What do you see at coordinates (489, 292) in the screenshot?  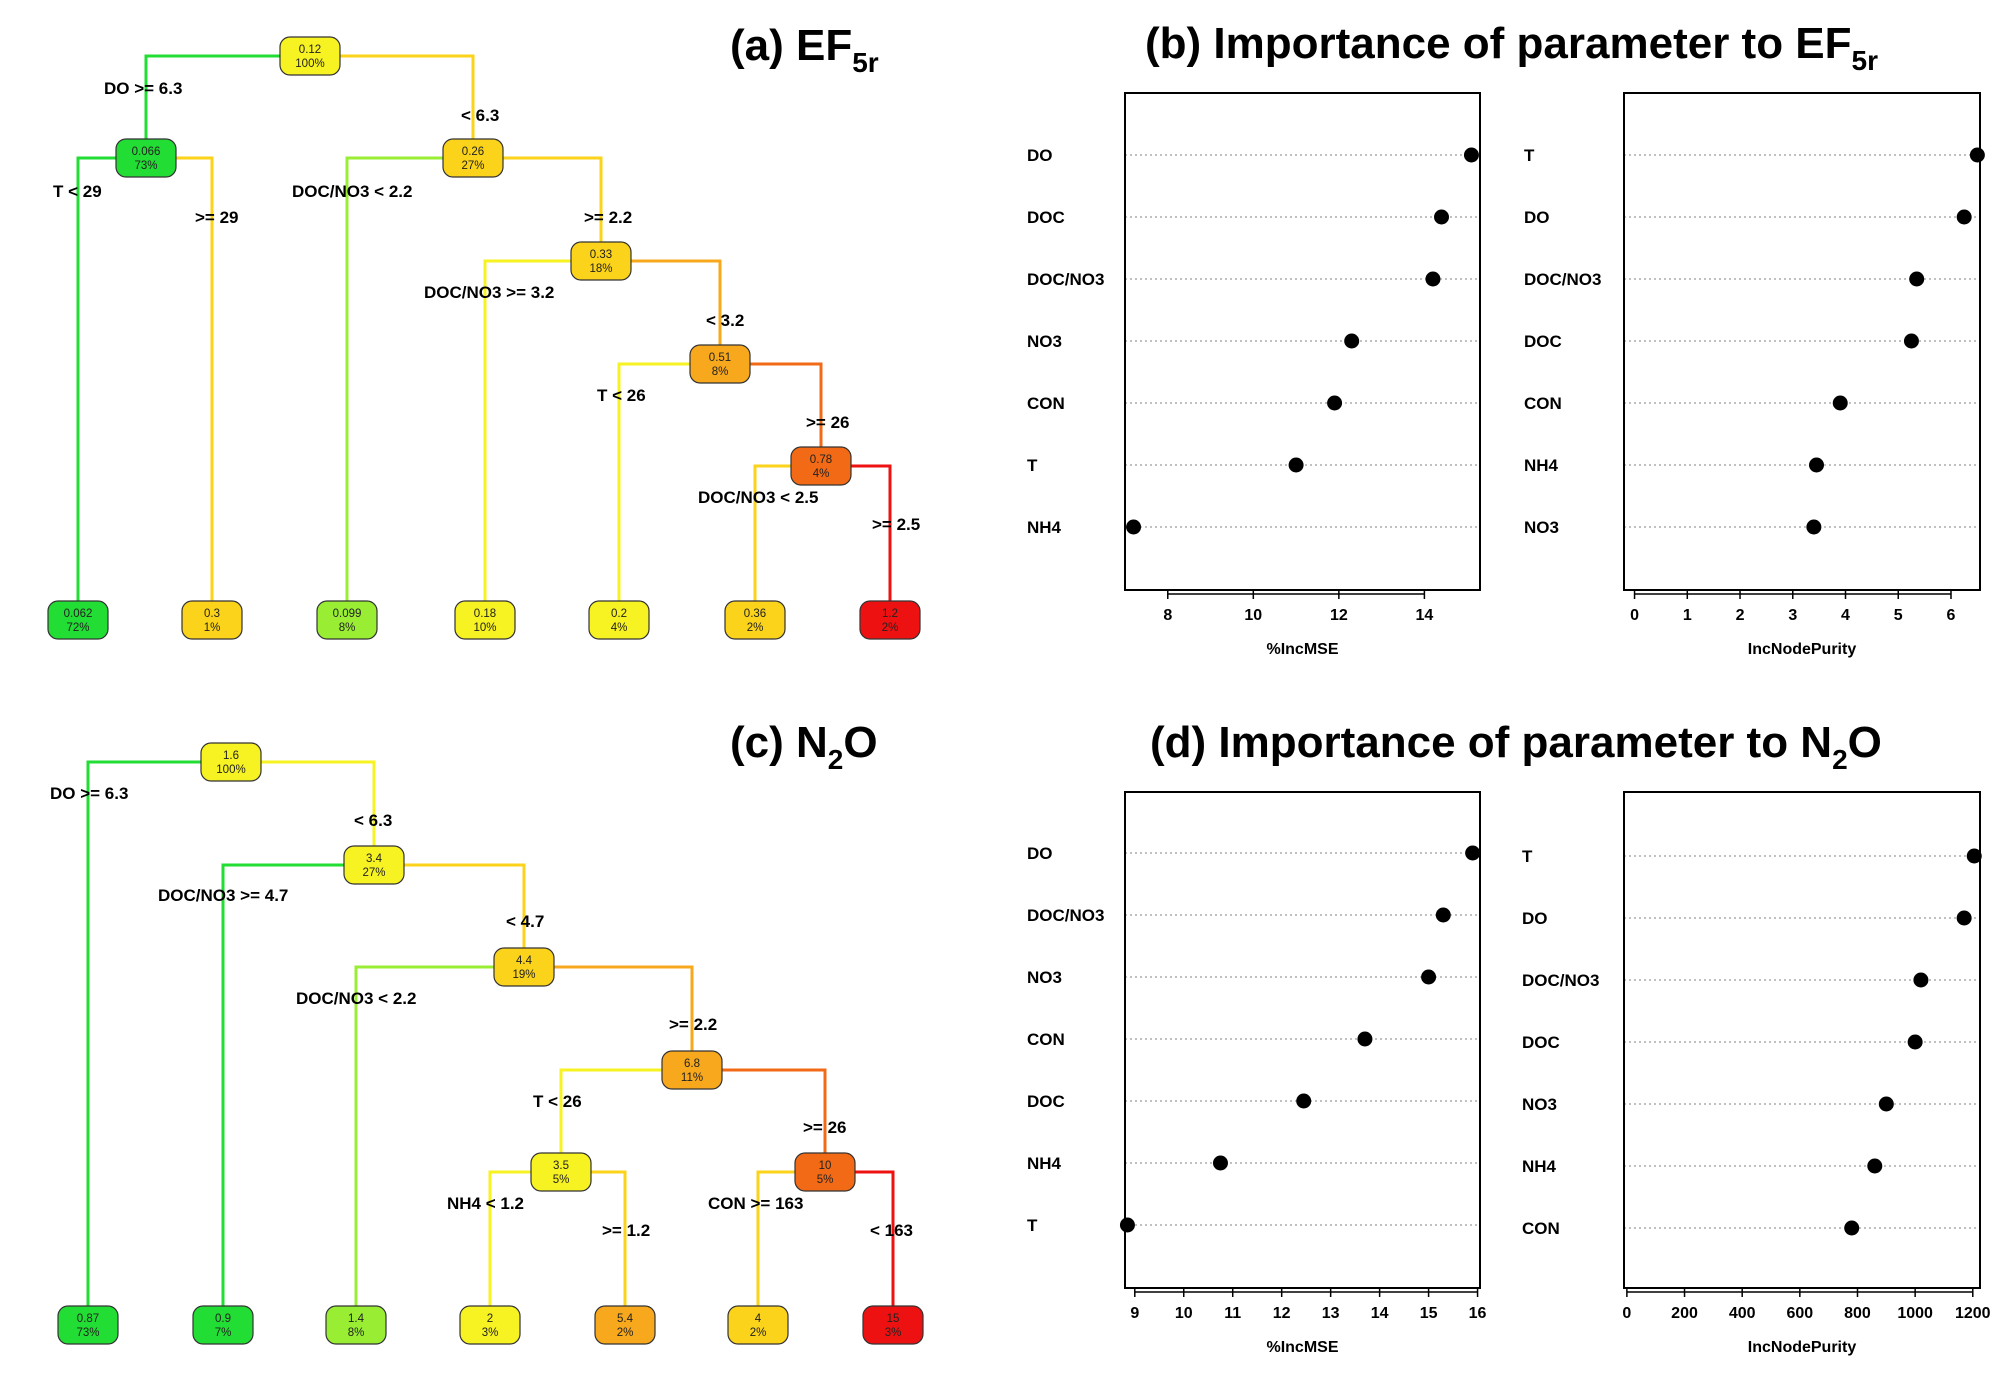 I see `tree-a-split-label: DOC/NO3 >= 3.2` at bounding box center [489, 292].